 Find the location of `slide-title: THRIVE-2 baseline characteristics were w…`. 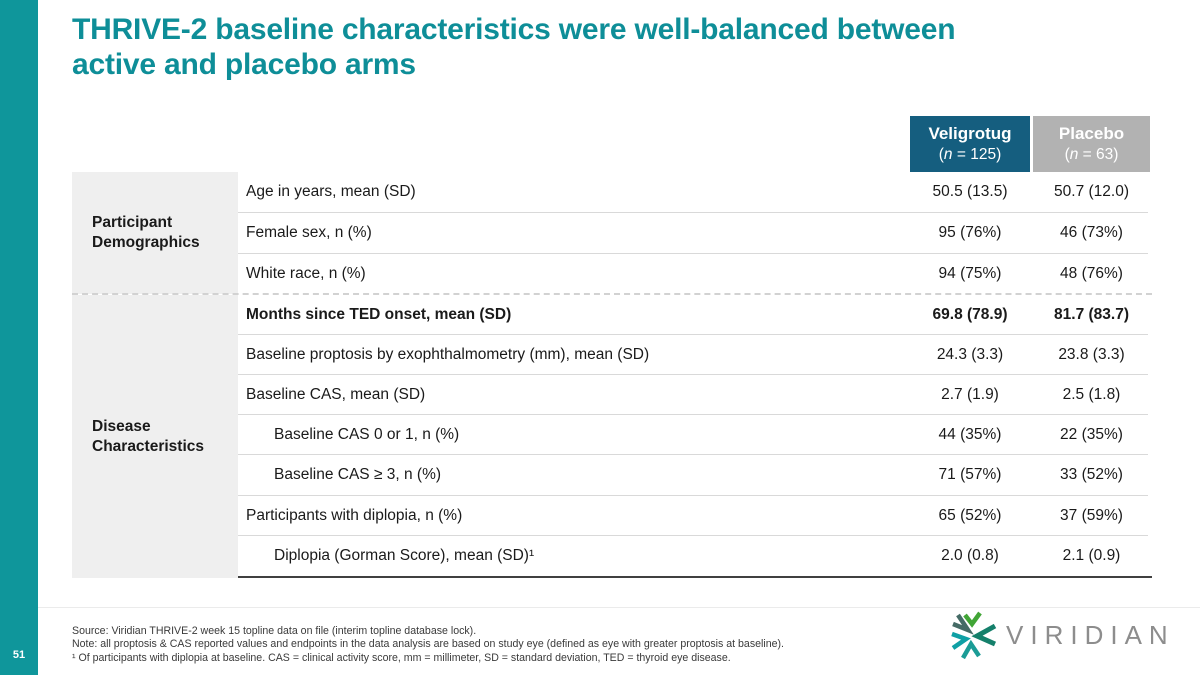

slide-title: THRIVE-2 baseline characteristics were w… is located at coordinates (514, 47).